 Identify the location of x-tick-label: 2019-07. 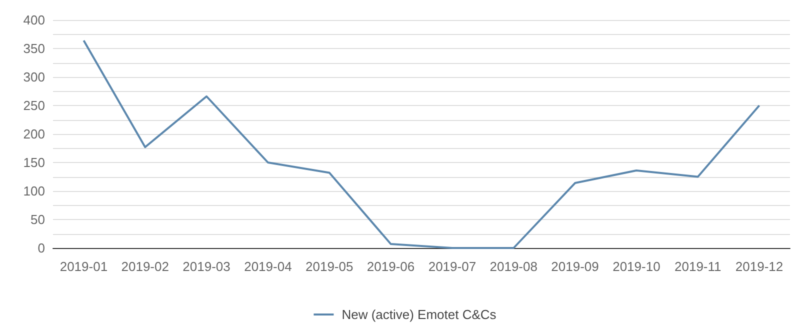
(452, 266).